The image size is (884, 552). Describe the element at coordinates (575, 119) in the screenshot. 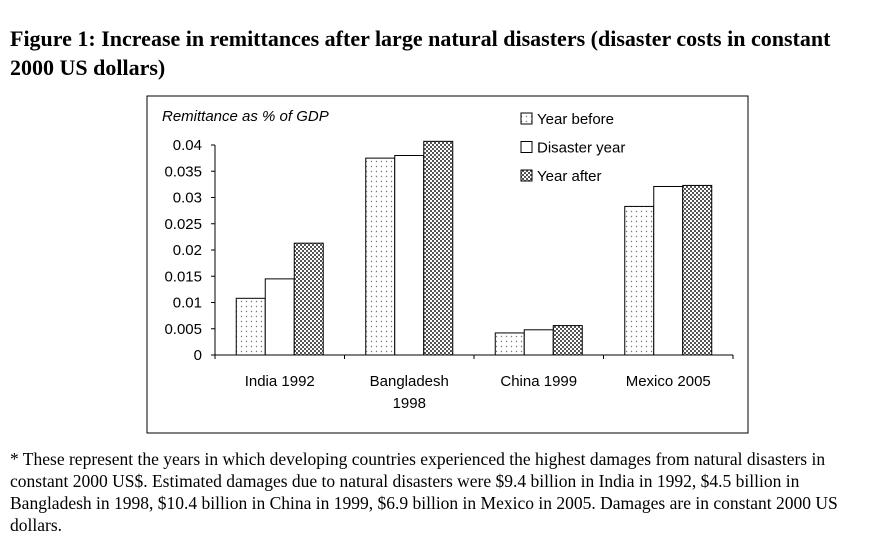

I see `legend-label: Year before` at that location.